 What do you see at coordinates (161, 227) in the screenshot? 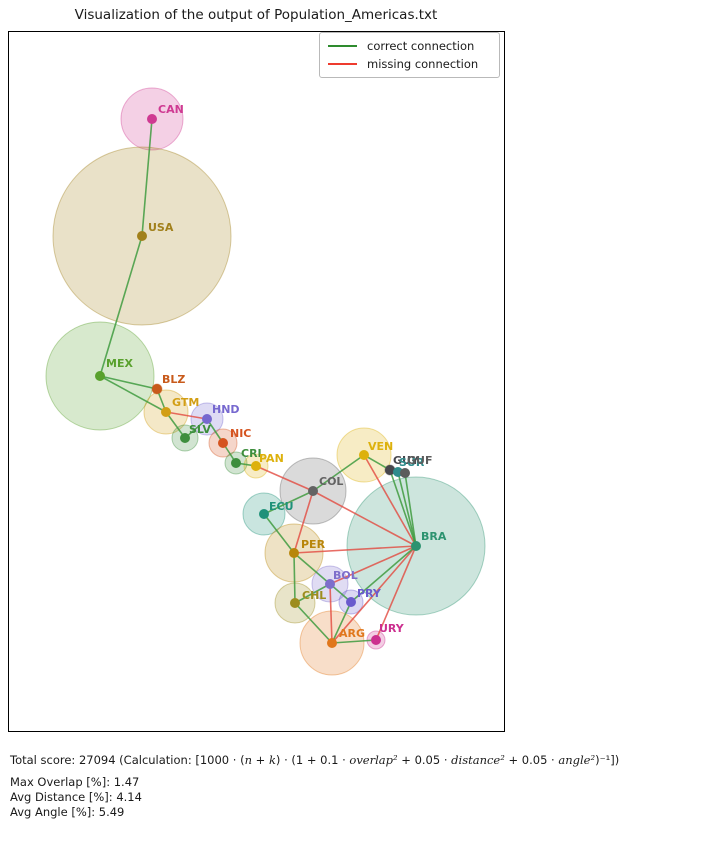
I see `label-USA: USA` at bounding box center [161, 227].